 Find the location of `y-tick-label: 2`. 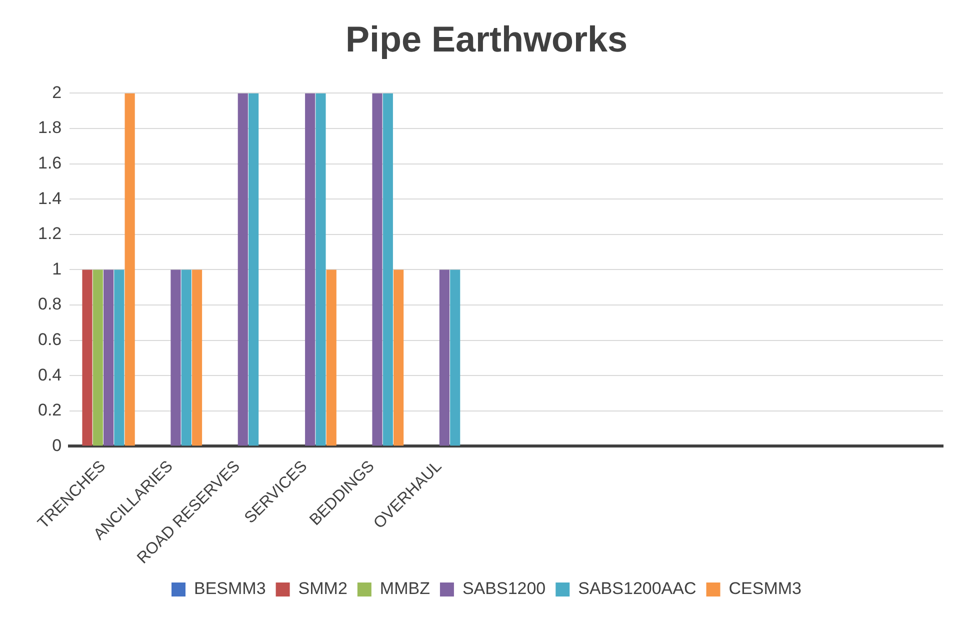

y-tick-label: 2 is located at coordinates (57, 92).